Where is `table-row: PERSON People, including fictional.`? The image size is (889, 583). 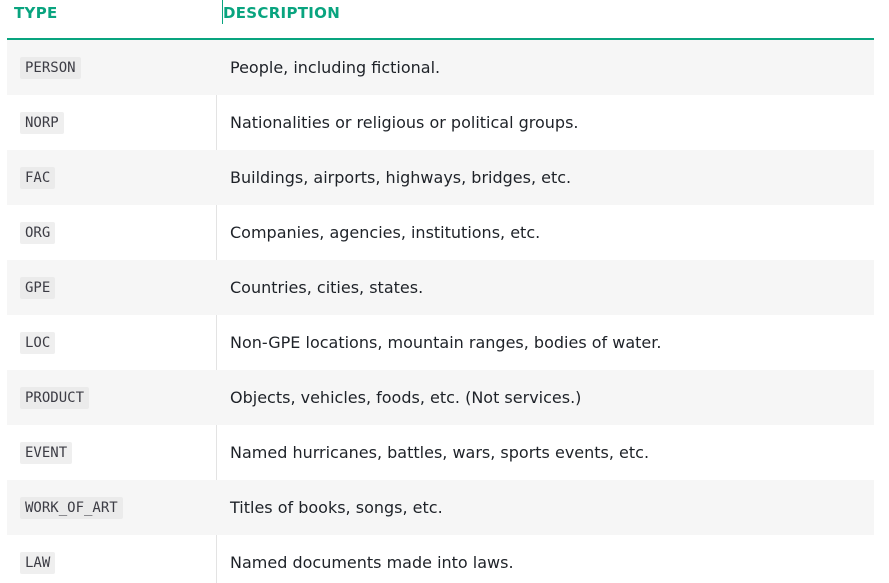 table-row: PERSON People, including fictional. is located at coordinates (440, 67).